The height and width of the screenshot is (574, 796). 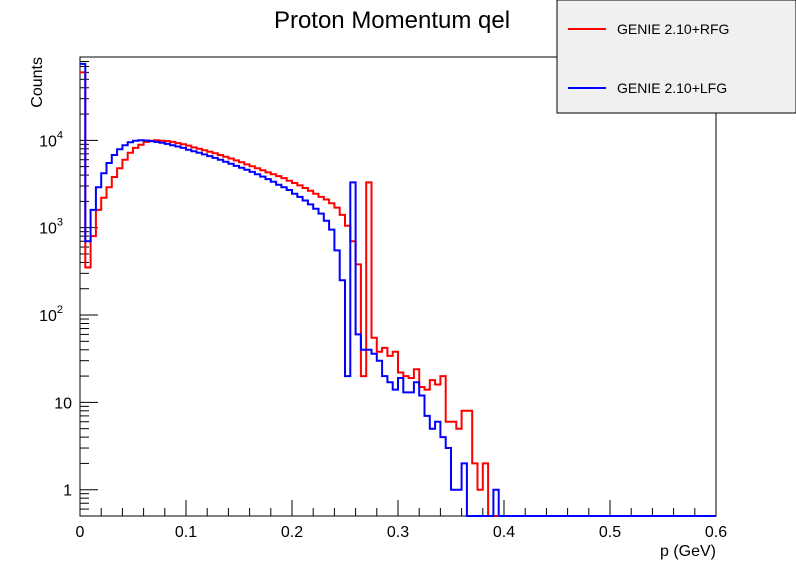 I want to click on y-tick-exponent: 2, so click(x=60, y=310).